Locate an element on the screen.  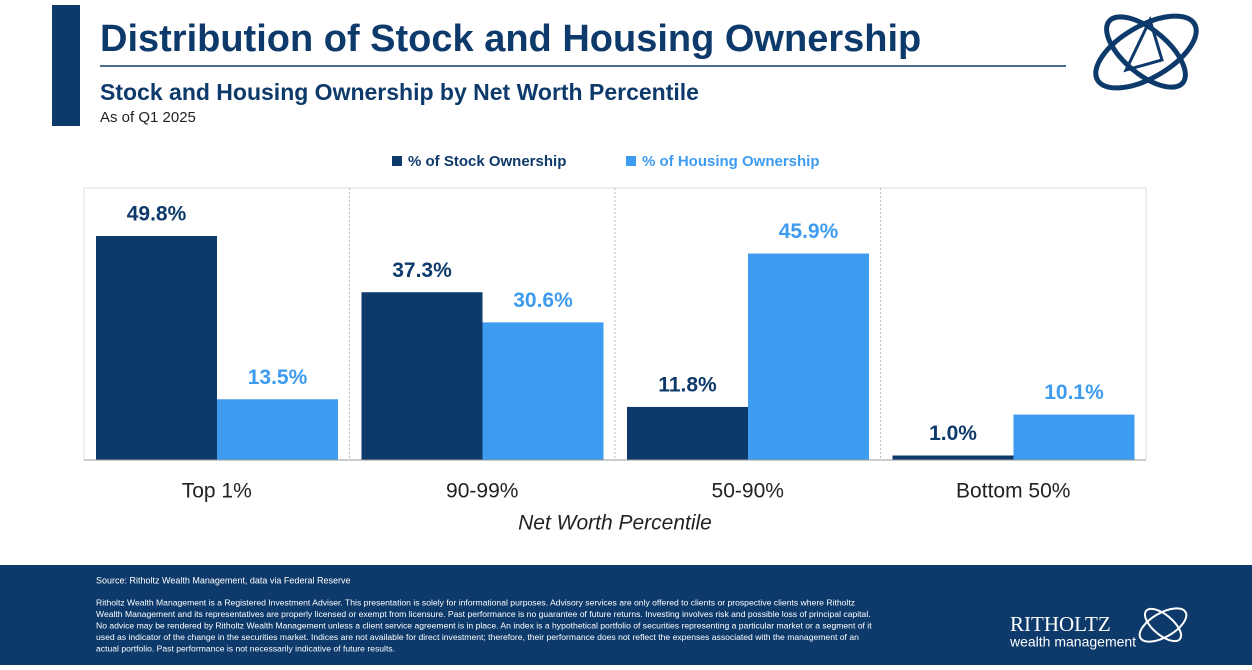
footer-logo-mark is located at coordinates (1163, 625).